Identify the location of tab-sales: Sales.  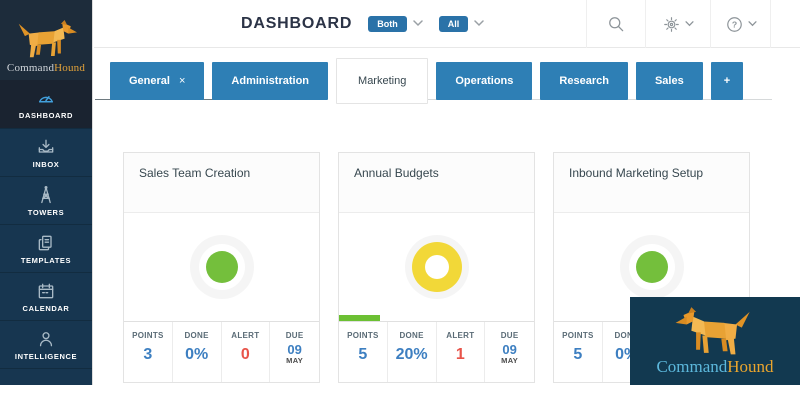
(669, 81).